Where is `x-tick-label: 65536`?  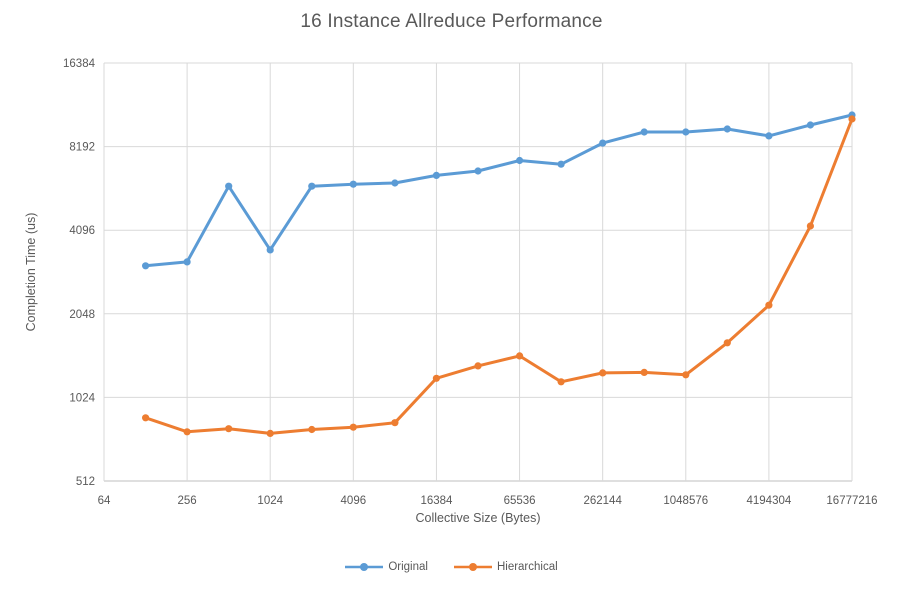
x-tick-label: 65536 is located at coordinates (520, 501).